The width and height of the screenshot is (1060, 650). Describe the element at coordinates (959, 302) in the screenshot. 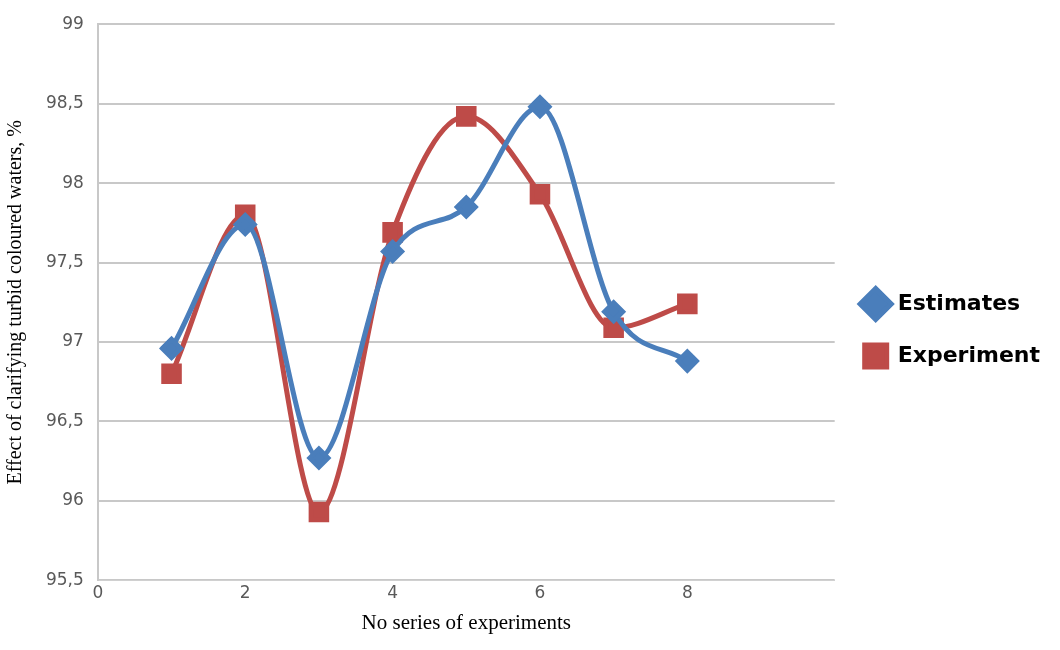

I see `legend-label: Estimates` at that location.